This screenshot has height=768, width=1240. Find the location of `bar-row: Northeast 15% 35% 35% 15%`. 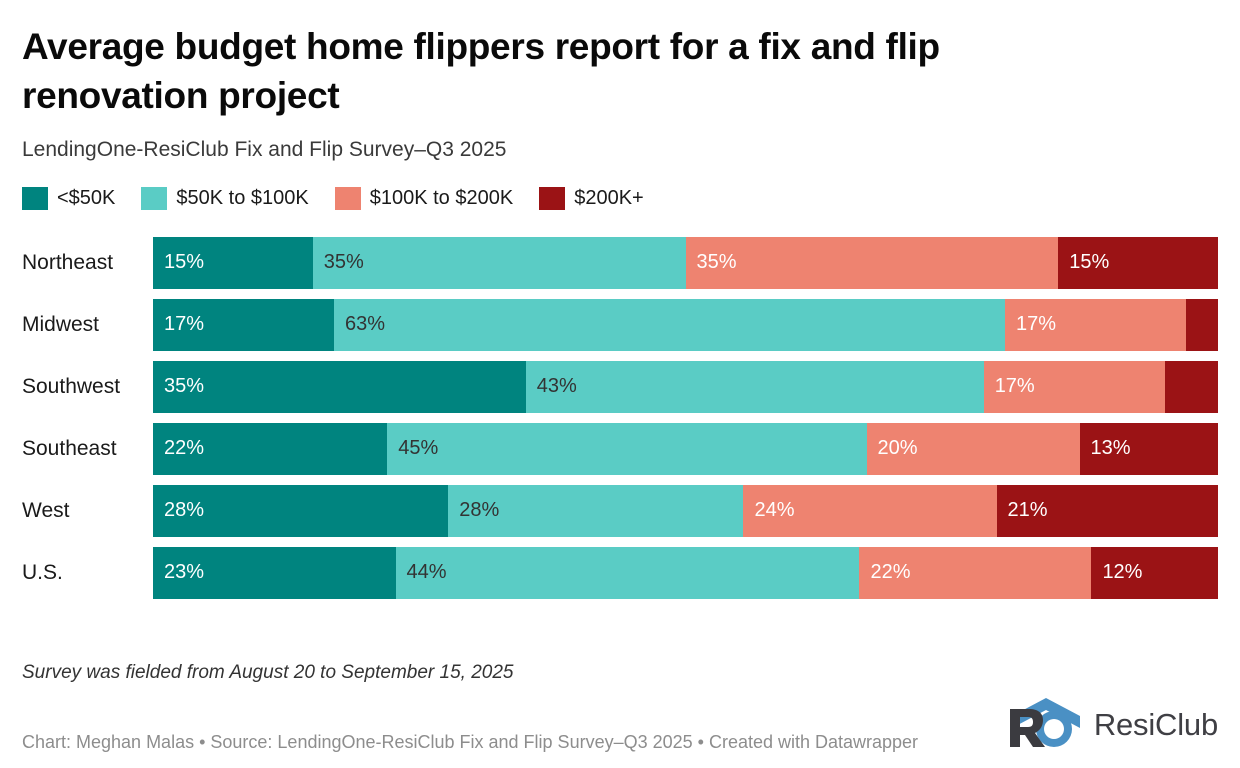

bar-row: Northeast 15% 35% 35% 15% is located at coordinates (620, 263).